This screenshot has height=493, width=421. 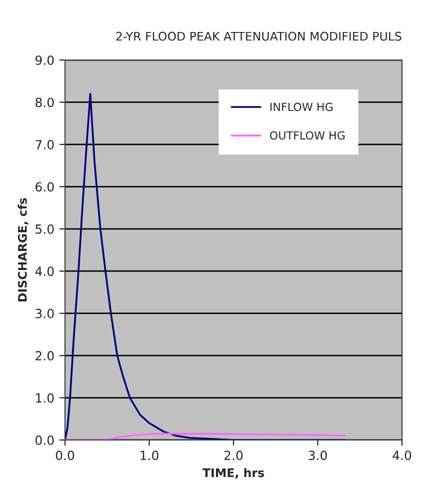 What do you see at coordinates (307, 135) in the screenshot?
I see `legend-label: OUTFLOW HG` at bounding box center [307, 135].